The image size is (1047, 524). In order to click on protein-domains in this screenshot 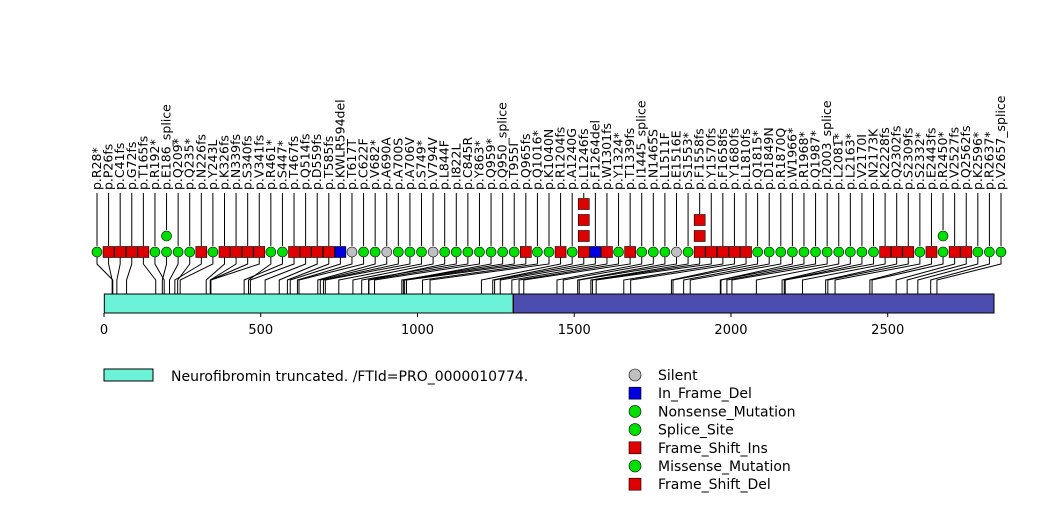, I will do `click(549, 303)`.